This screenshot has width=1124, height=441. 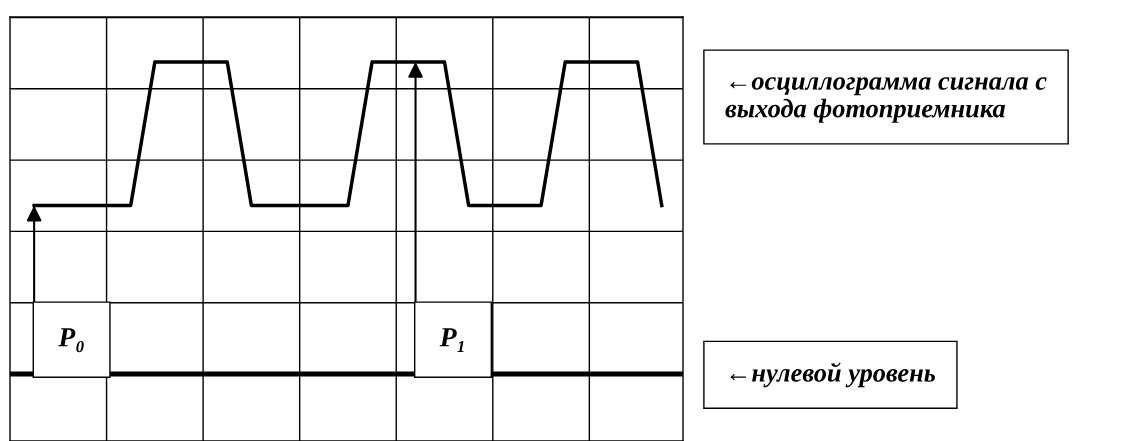 What do you see at coordinates (71, 340) in the screenshot?
I see `annotation: P₀` at bounding box center [71, 340].